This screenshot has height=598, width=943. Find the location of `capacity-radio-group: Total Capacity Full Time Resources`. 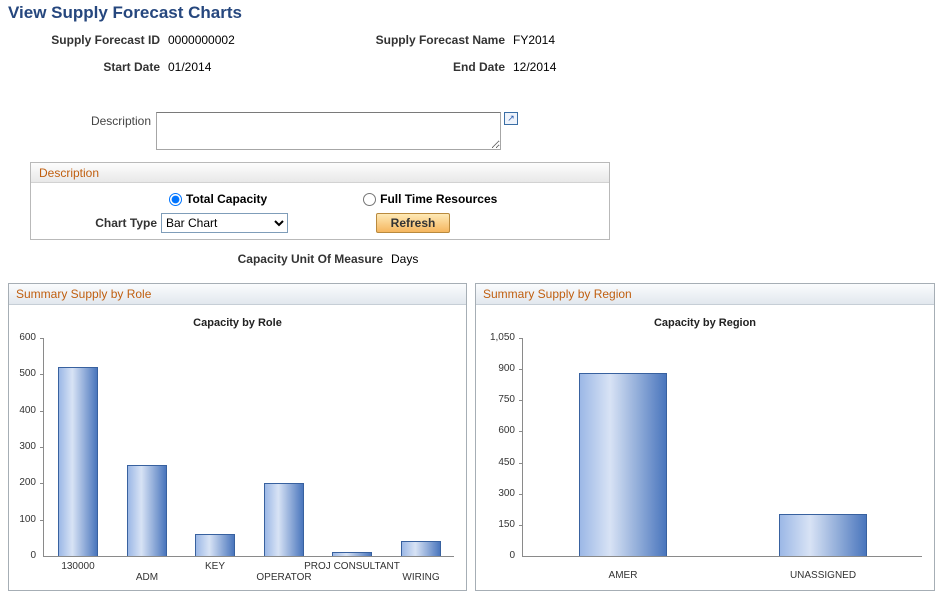

capacity-radio-group: Total Capacity Full Time Resources is located at coordinates (320, 199).